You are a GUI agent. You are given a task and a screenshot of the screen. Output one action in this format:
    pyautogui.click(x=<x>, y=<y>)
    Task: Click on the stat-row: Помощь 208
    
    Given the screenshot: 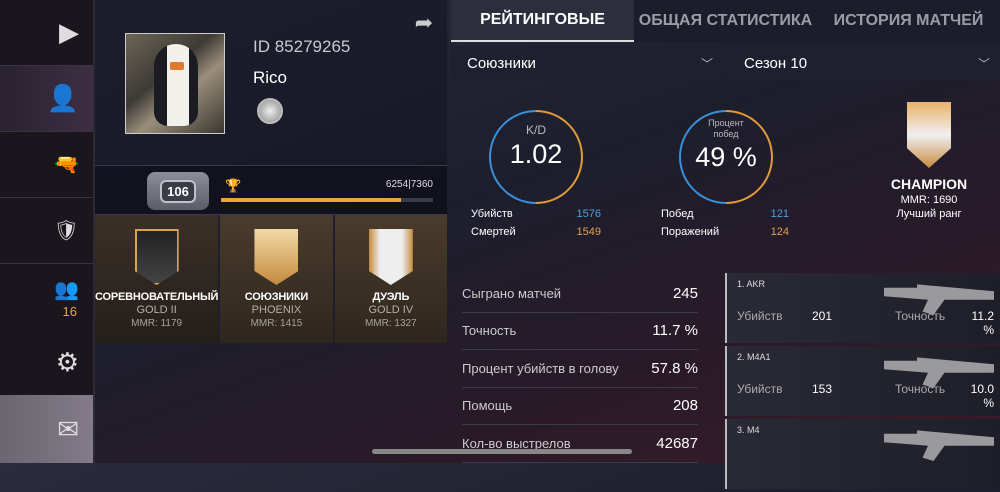 What is the action you would take?
    pyautogui.click(x=580, y=406)
    